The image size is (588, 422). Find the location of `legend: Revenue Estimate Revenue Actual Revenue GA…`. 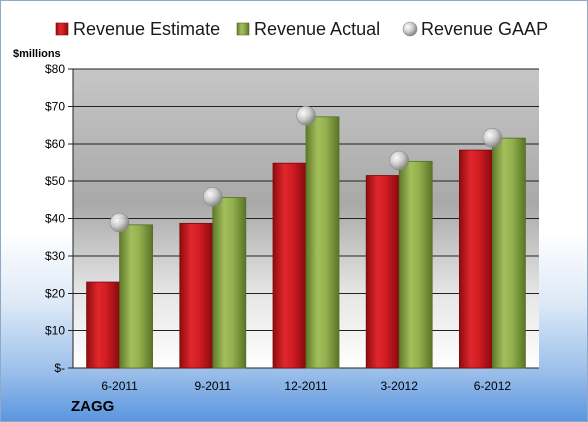

legend: Revenue Estimate Revenue Actual Revenue GA… is located at coordinates (301, 29).